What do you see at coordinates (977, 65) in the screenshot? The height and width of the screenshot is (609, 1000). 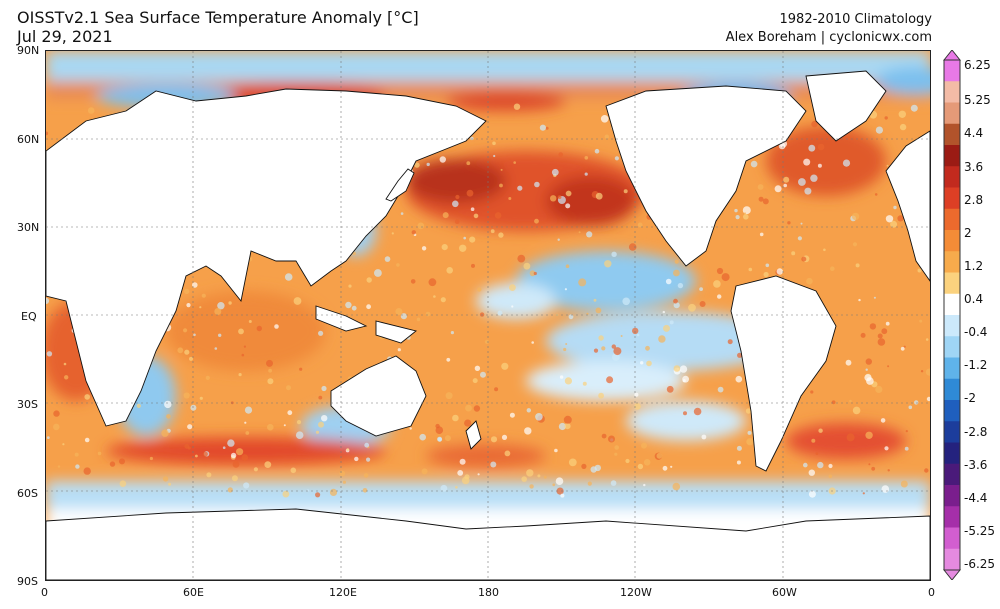 I see `cb-label: 6.25` at bounding box center [977, 65].